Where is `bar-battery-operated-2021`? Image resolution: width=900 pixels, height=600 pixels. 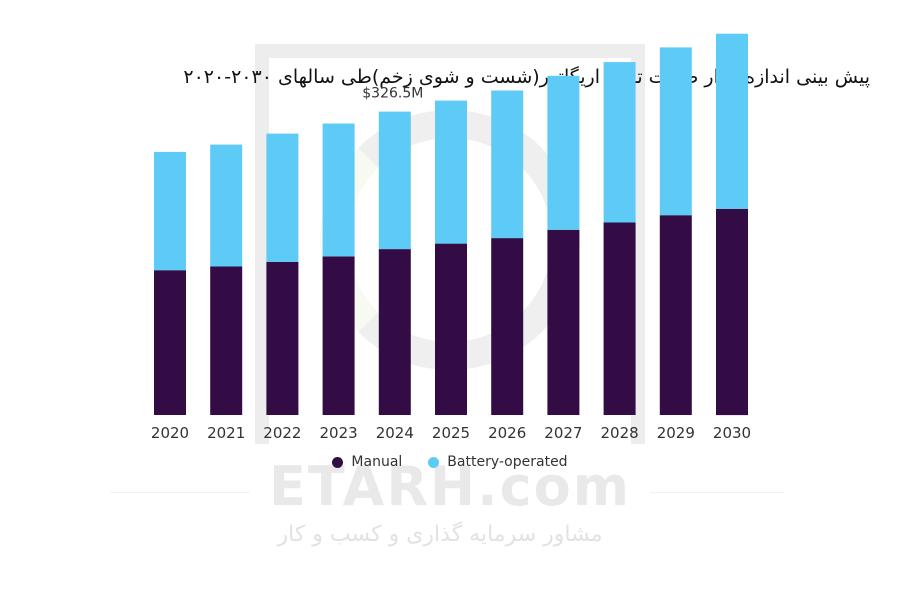
bar-battery-operated-2021 is located at coordinates (226, 205).